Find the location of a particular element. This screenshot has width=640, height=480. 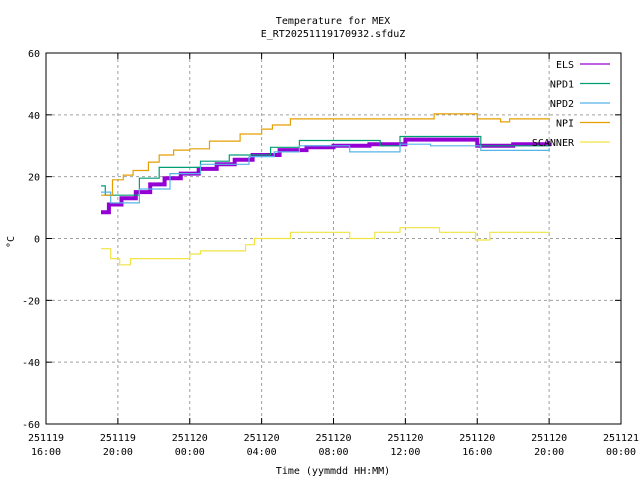

legend: ELS NPD1 NPD2 NPI SCANNER is located at coordinates (571, 104).